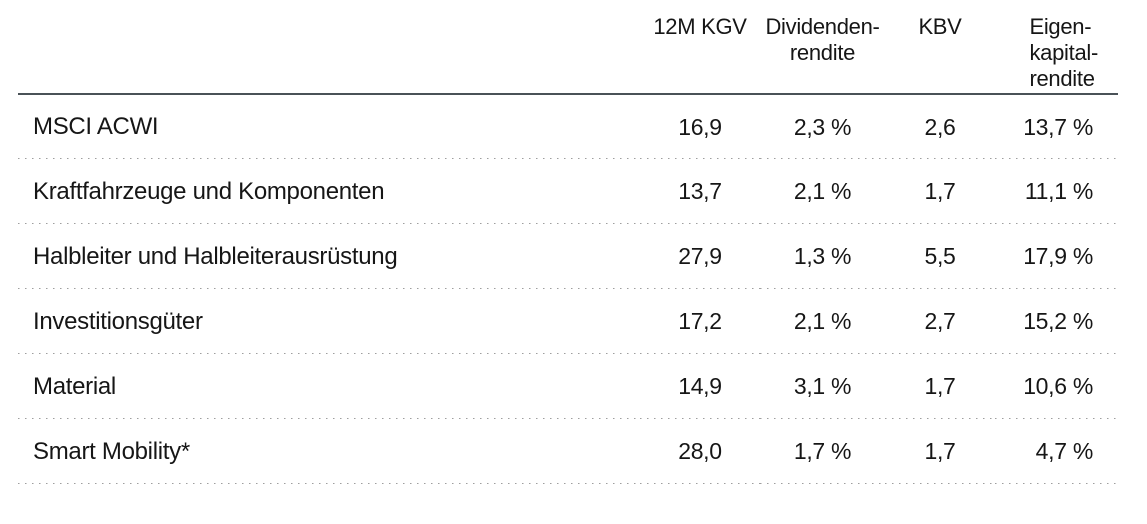  Describe the element at coordinates (329, 321) in the screenshot. I see `row-label: Investitionsgüter` at that location.